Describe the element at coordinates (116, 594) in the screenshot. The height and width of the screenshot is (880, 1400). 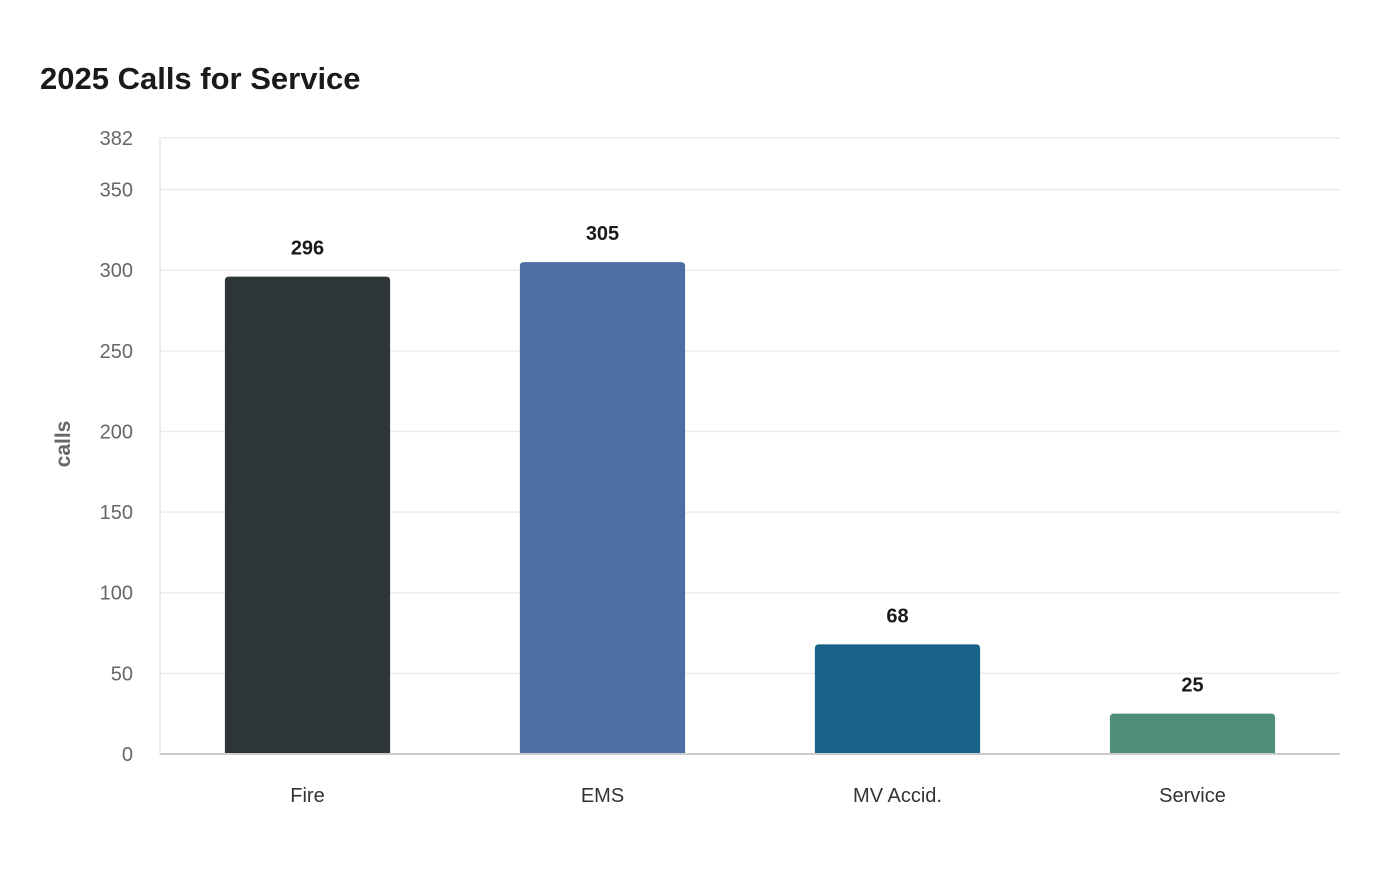
I see `y-tick-label: 100` at that location.